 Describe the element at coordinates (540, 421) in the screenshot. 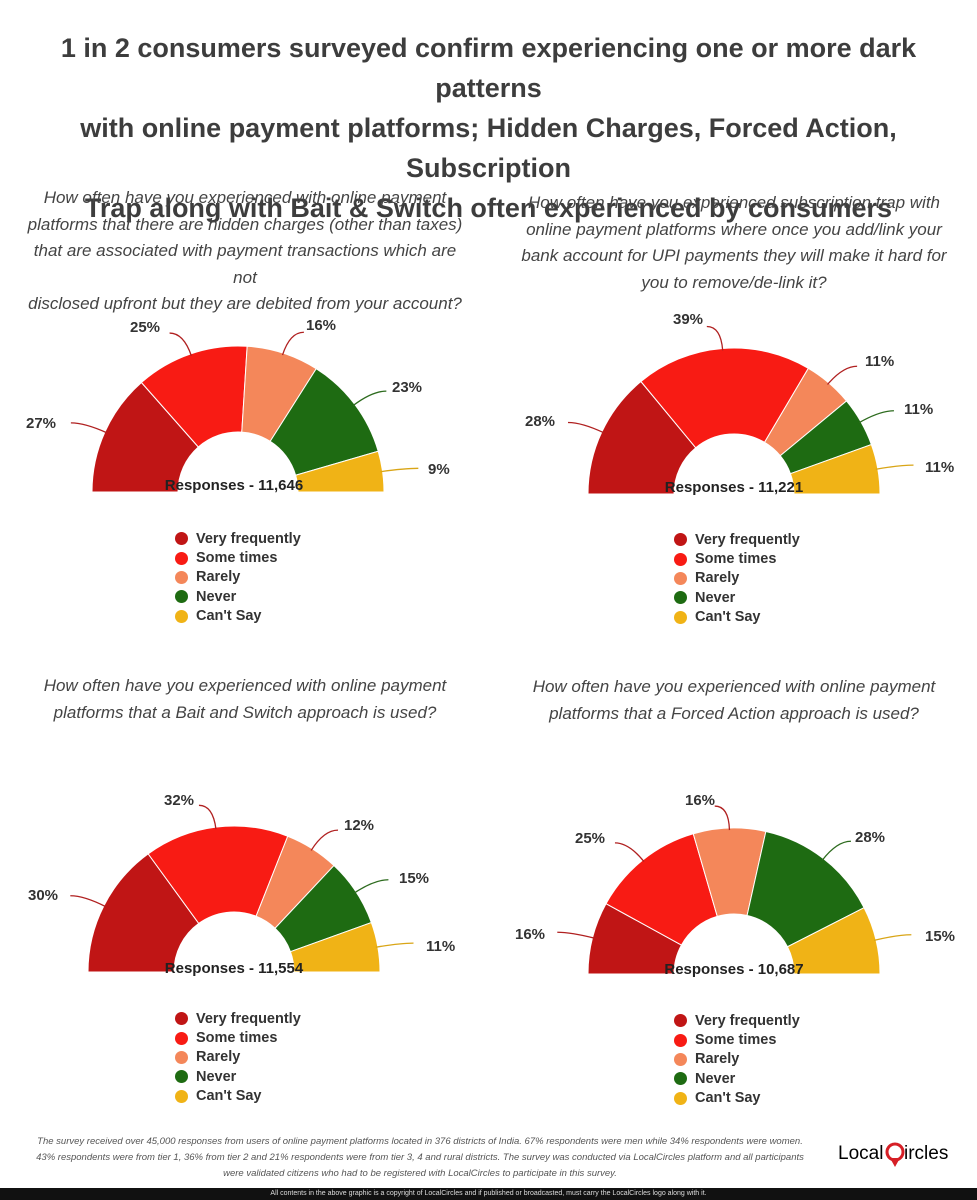

I see `slice-label-very-frequently: 28%` at that location.